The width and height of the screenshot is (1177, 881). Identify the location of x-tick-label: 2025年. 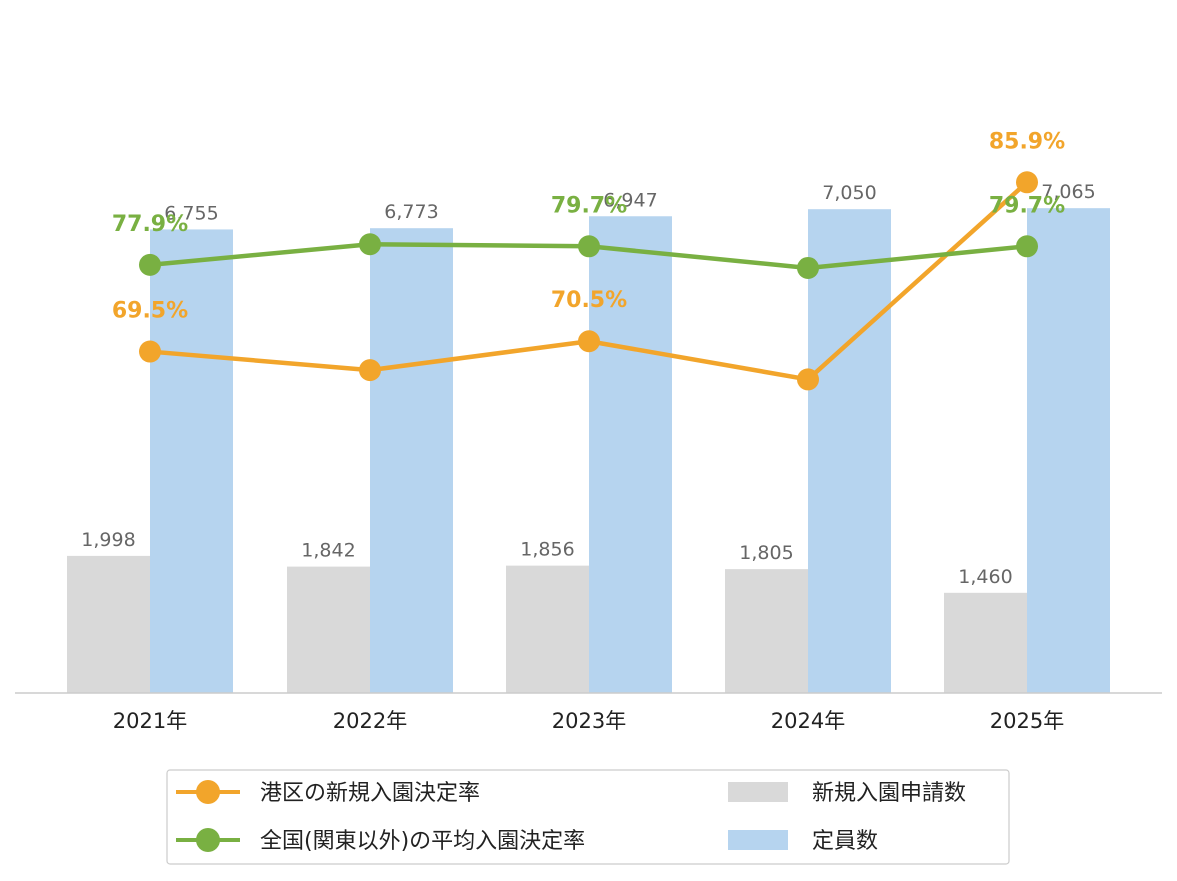
(1027, 721).